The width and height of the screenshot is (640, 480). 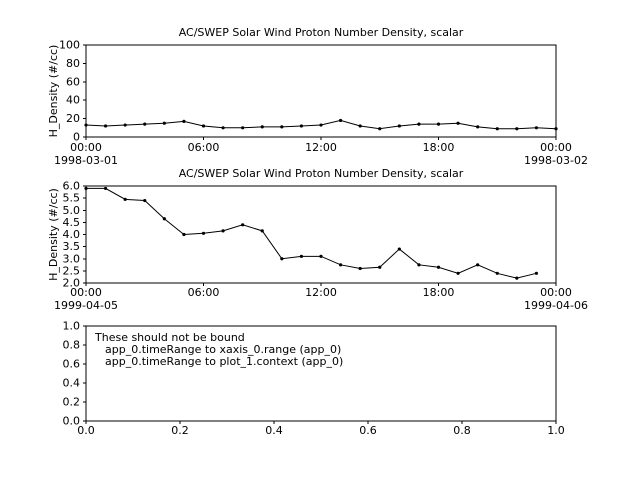 I want to click on y-tick-label: 0, so click(x=76, y=137).